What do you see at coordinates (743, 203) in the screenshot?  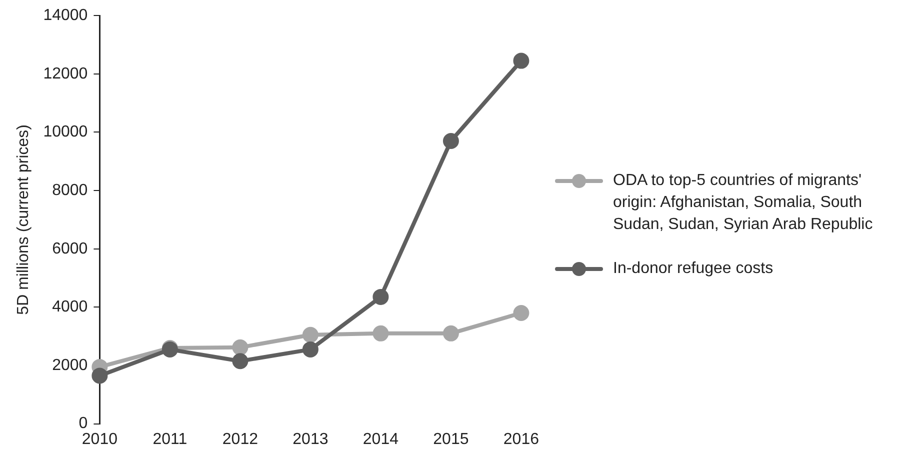 I see `legend-label: ODA to top-5 countries of migrants' origin: Afghanistan, Somalia, South Sudan, Sudan, Syrian Arab Republic` at bounding box center [743, 203].